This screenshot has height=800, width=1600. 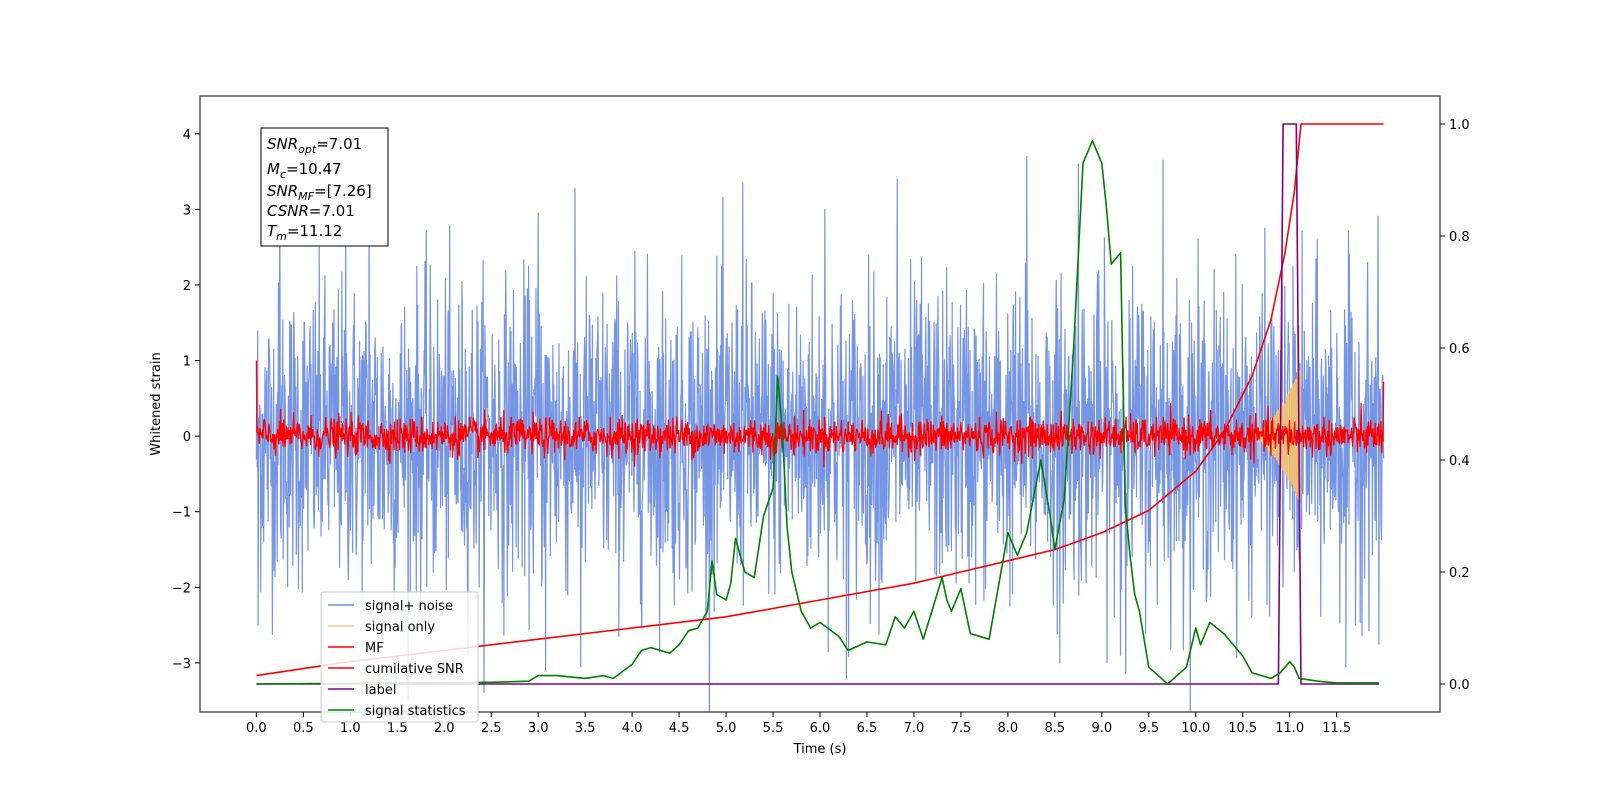 I want to click on x-tick-label: 9.5, so click(x=1148, y=728).